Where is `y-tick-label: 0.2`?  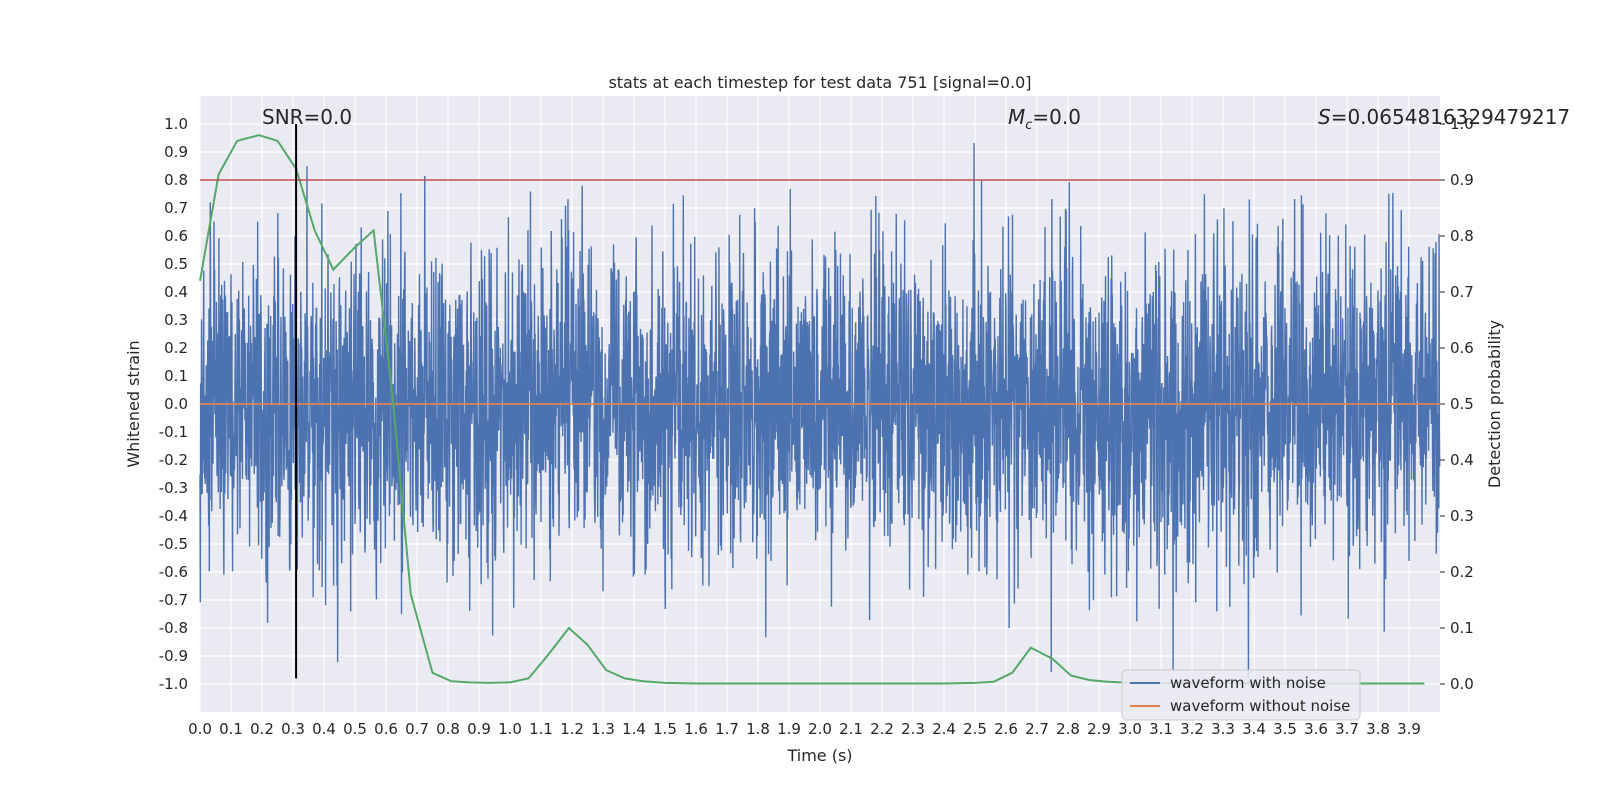
y-tick-label: 0.2 is located at coordinates (176, 348).